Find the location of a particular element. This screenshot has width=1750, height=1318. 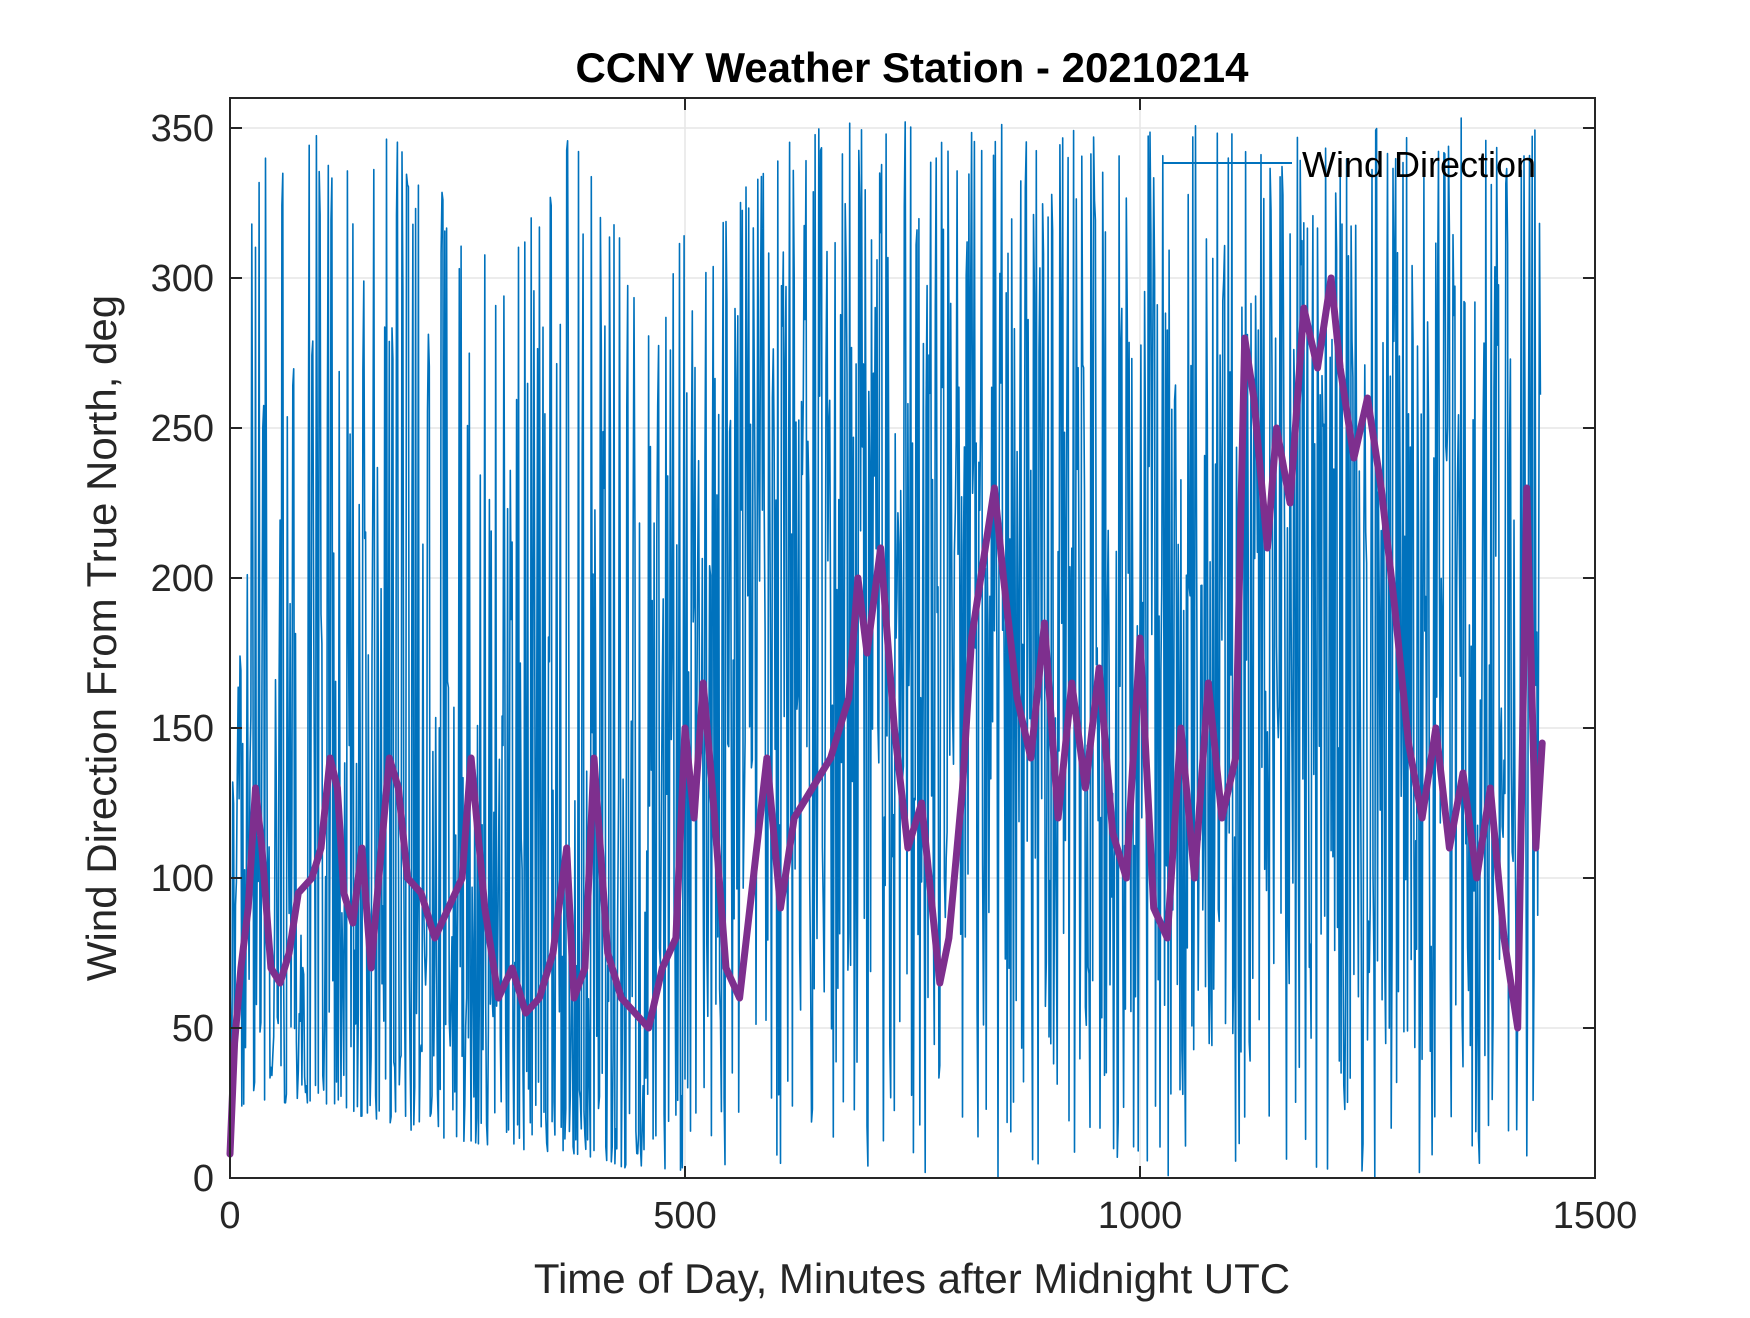

legend: Wind Direction is located at coordinates (1349, 164).